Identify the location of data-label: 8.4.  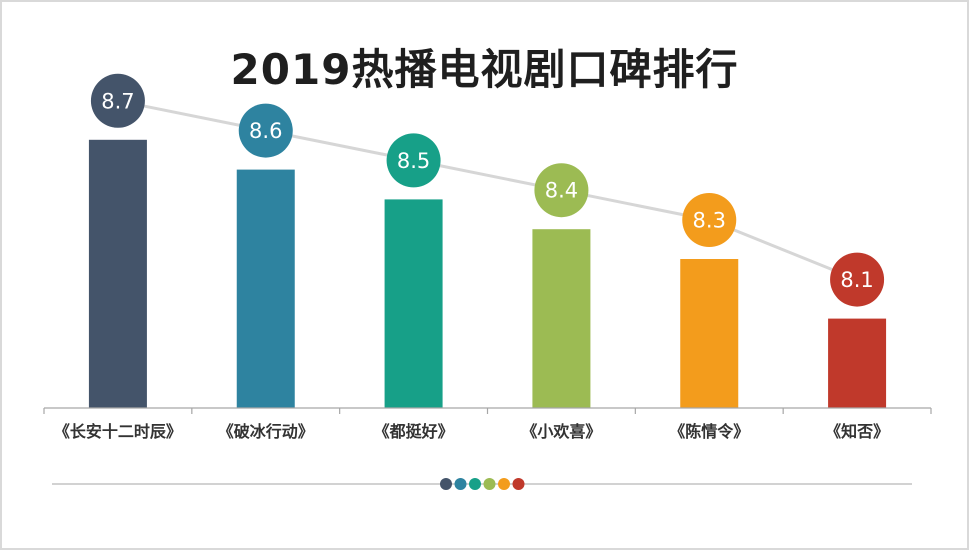
(561, 191).